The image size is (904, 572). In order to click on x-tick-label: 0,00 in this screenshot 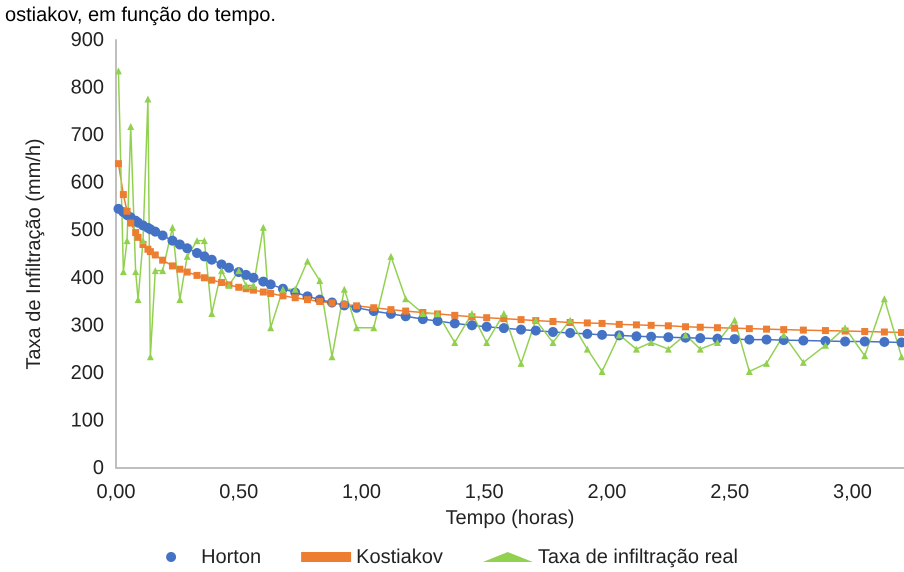, I will do `click(116, 492)`.